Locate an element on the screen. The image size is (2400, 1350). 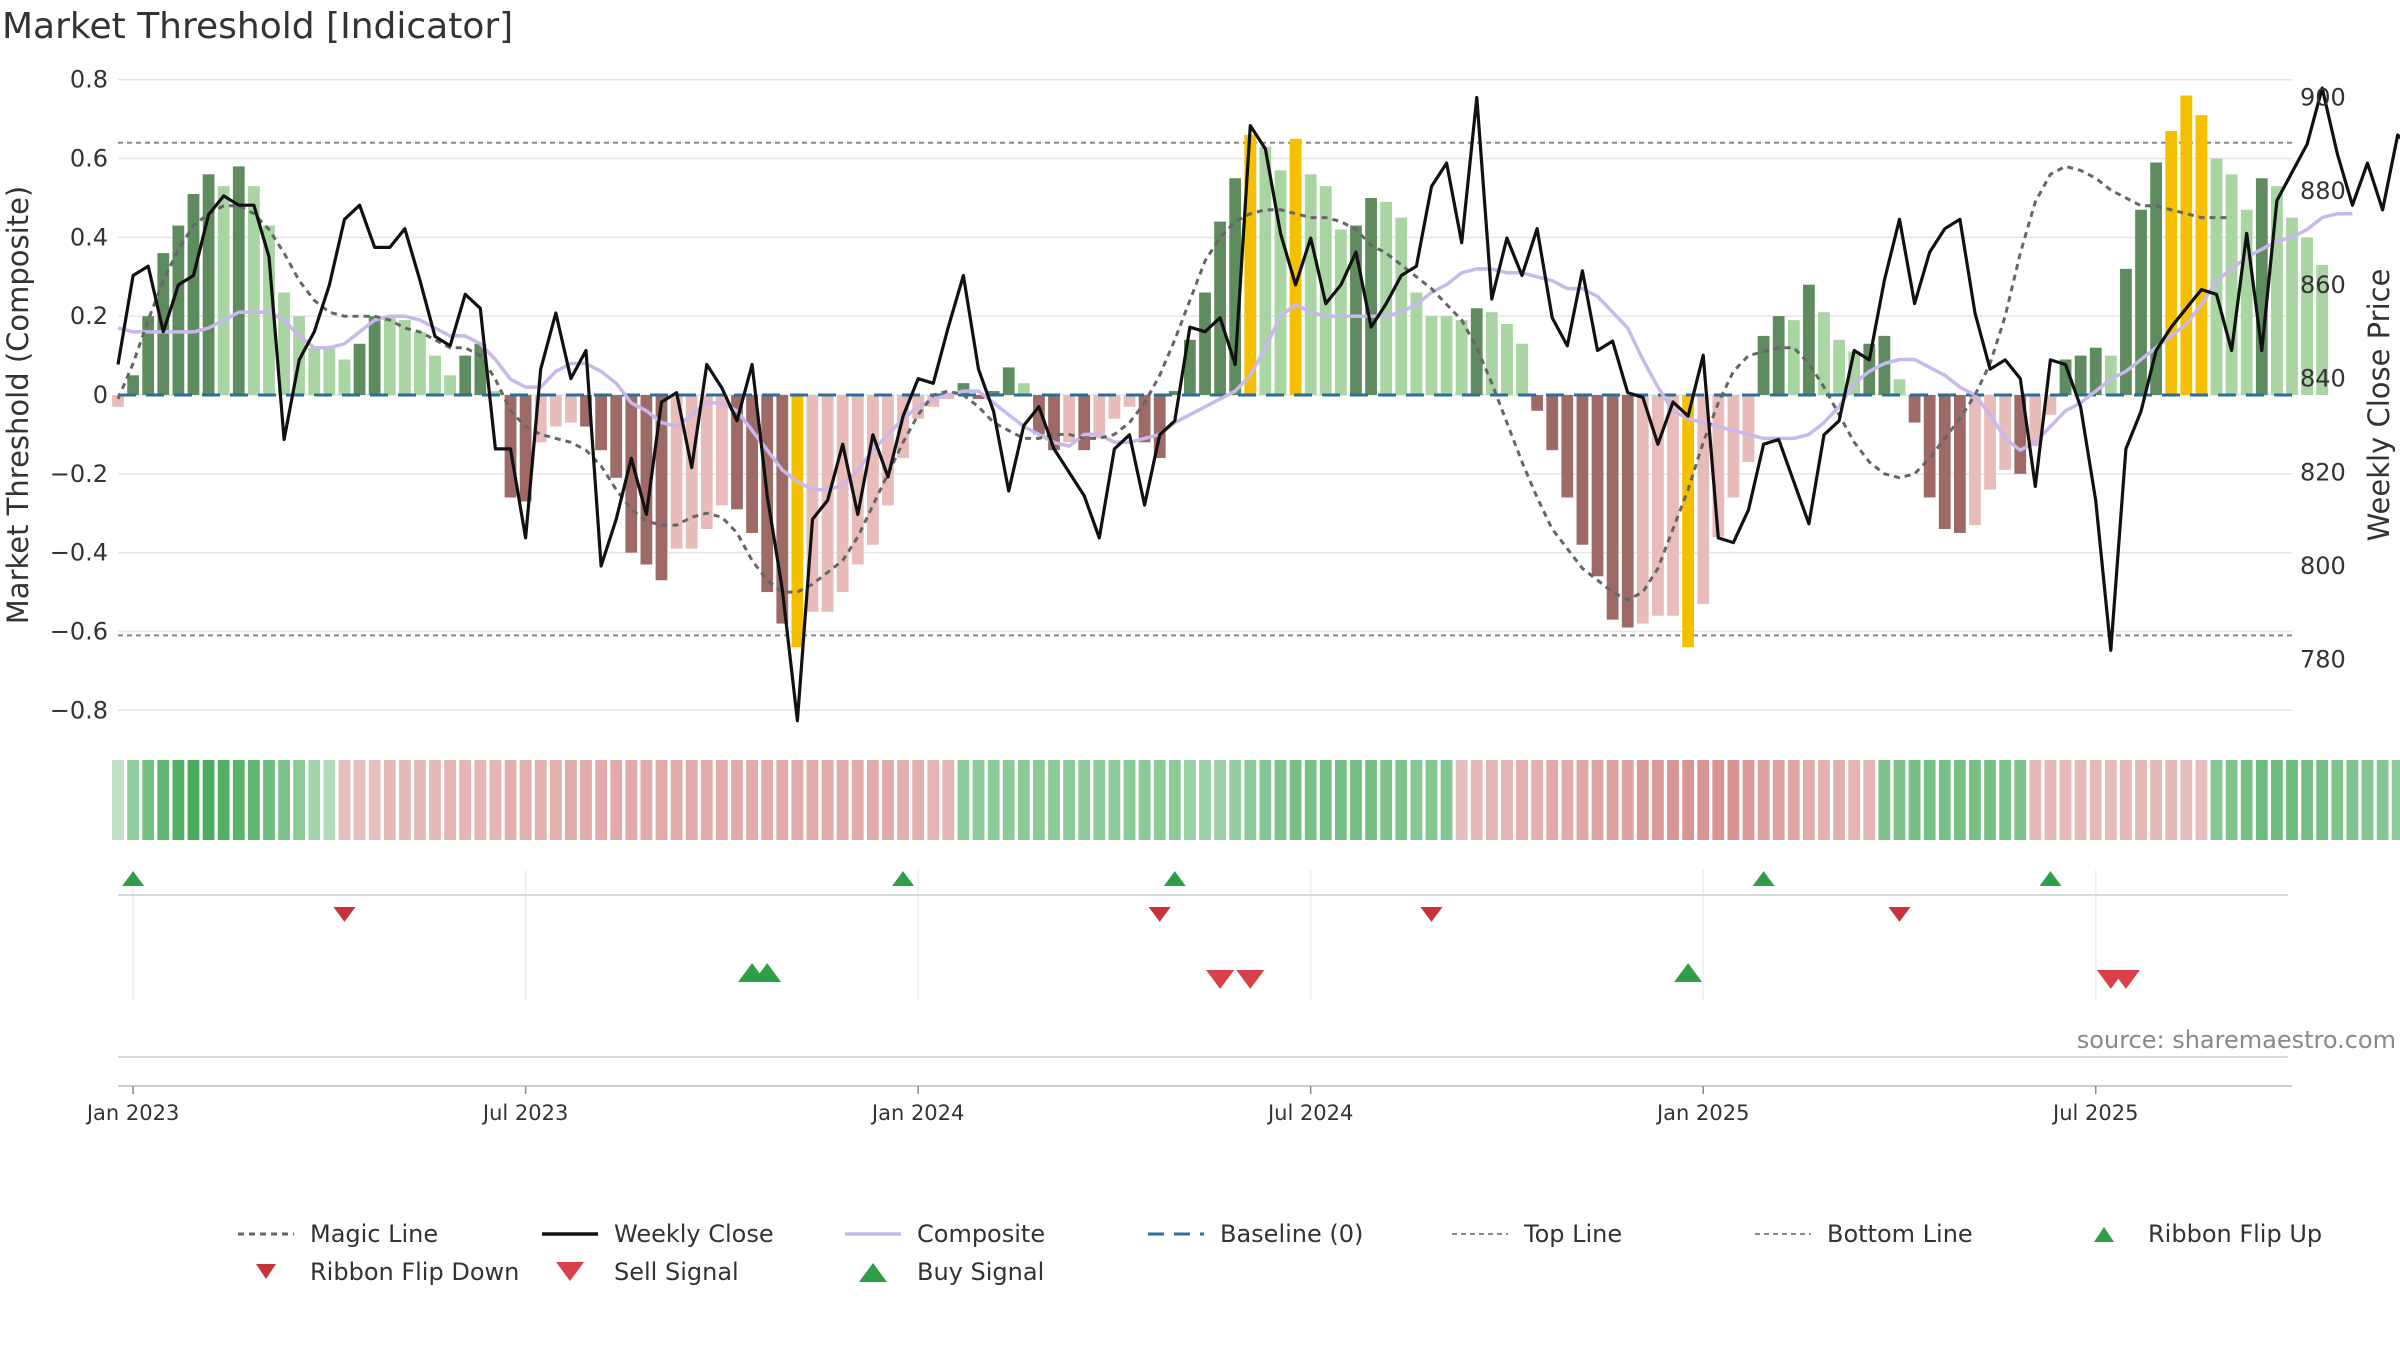
legend-sell-symbol is located at coordinates (570, 1271).